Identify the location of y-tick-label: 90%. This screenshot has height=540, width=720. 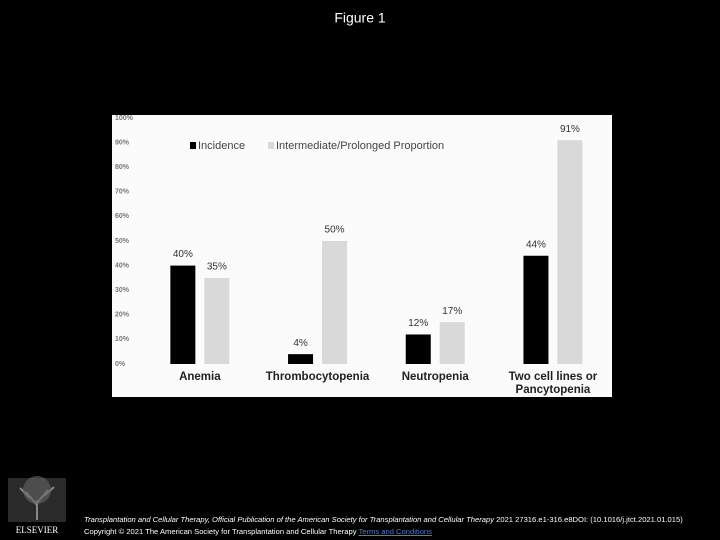
(122, 142).